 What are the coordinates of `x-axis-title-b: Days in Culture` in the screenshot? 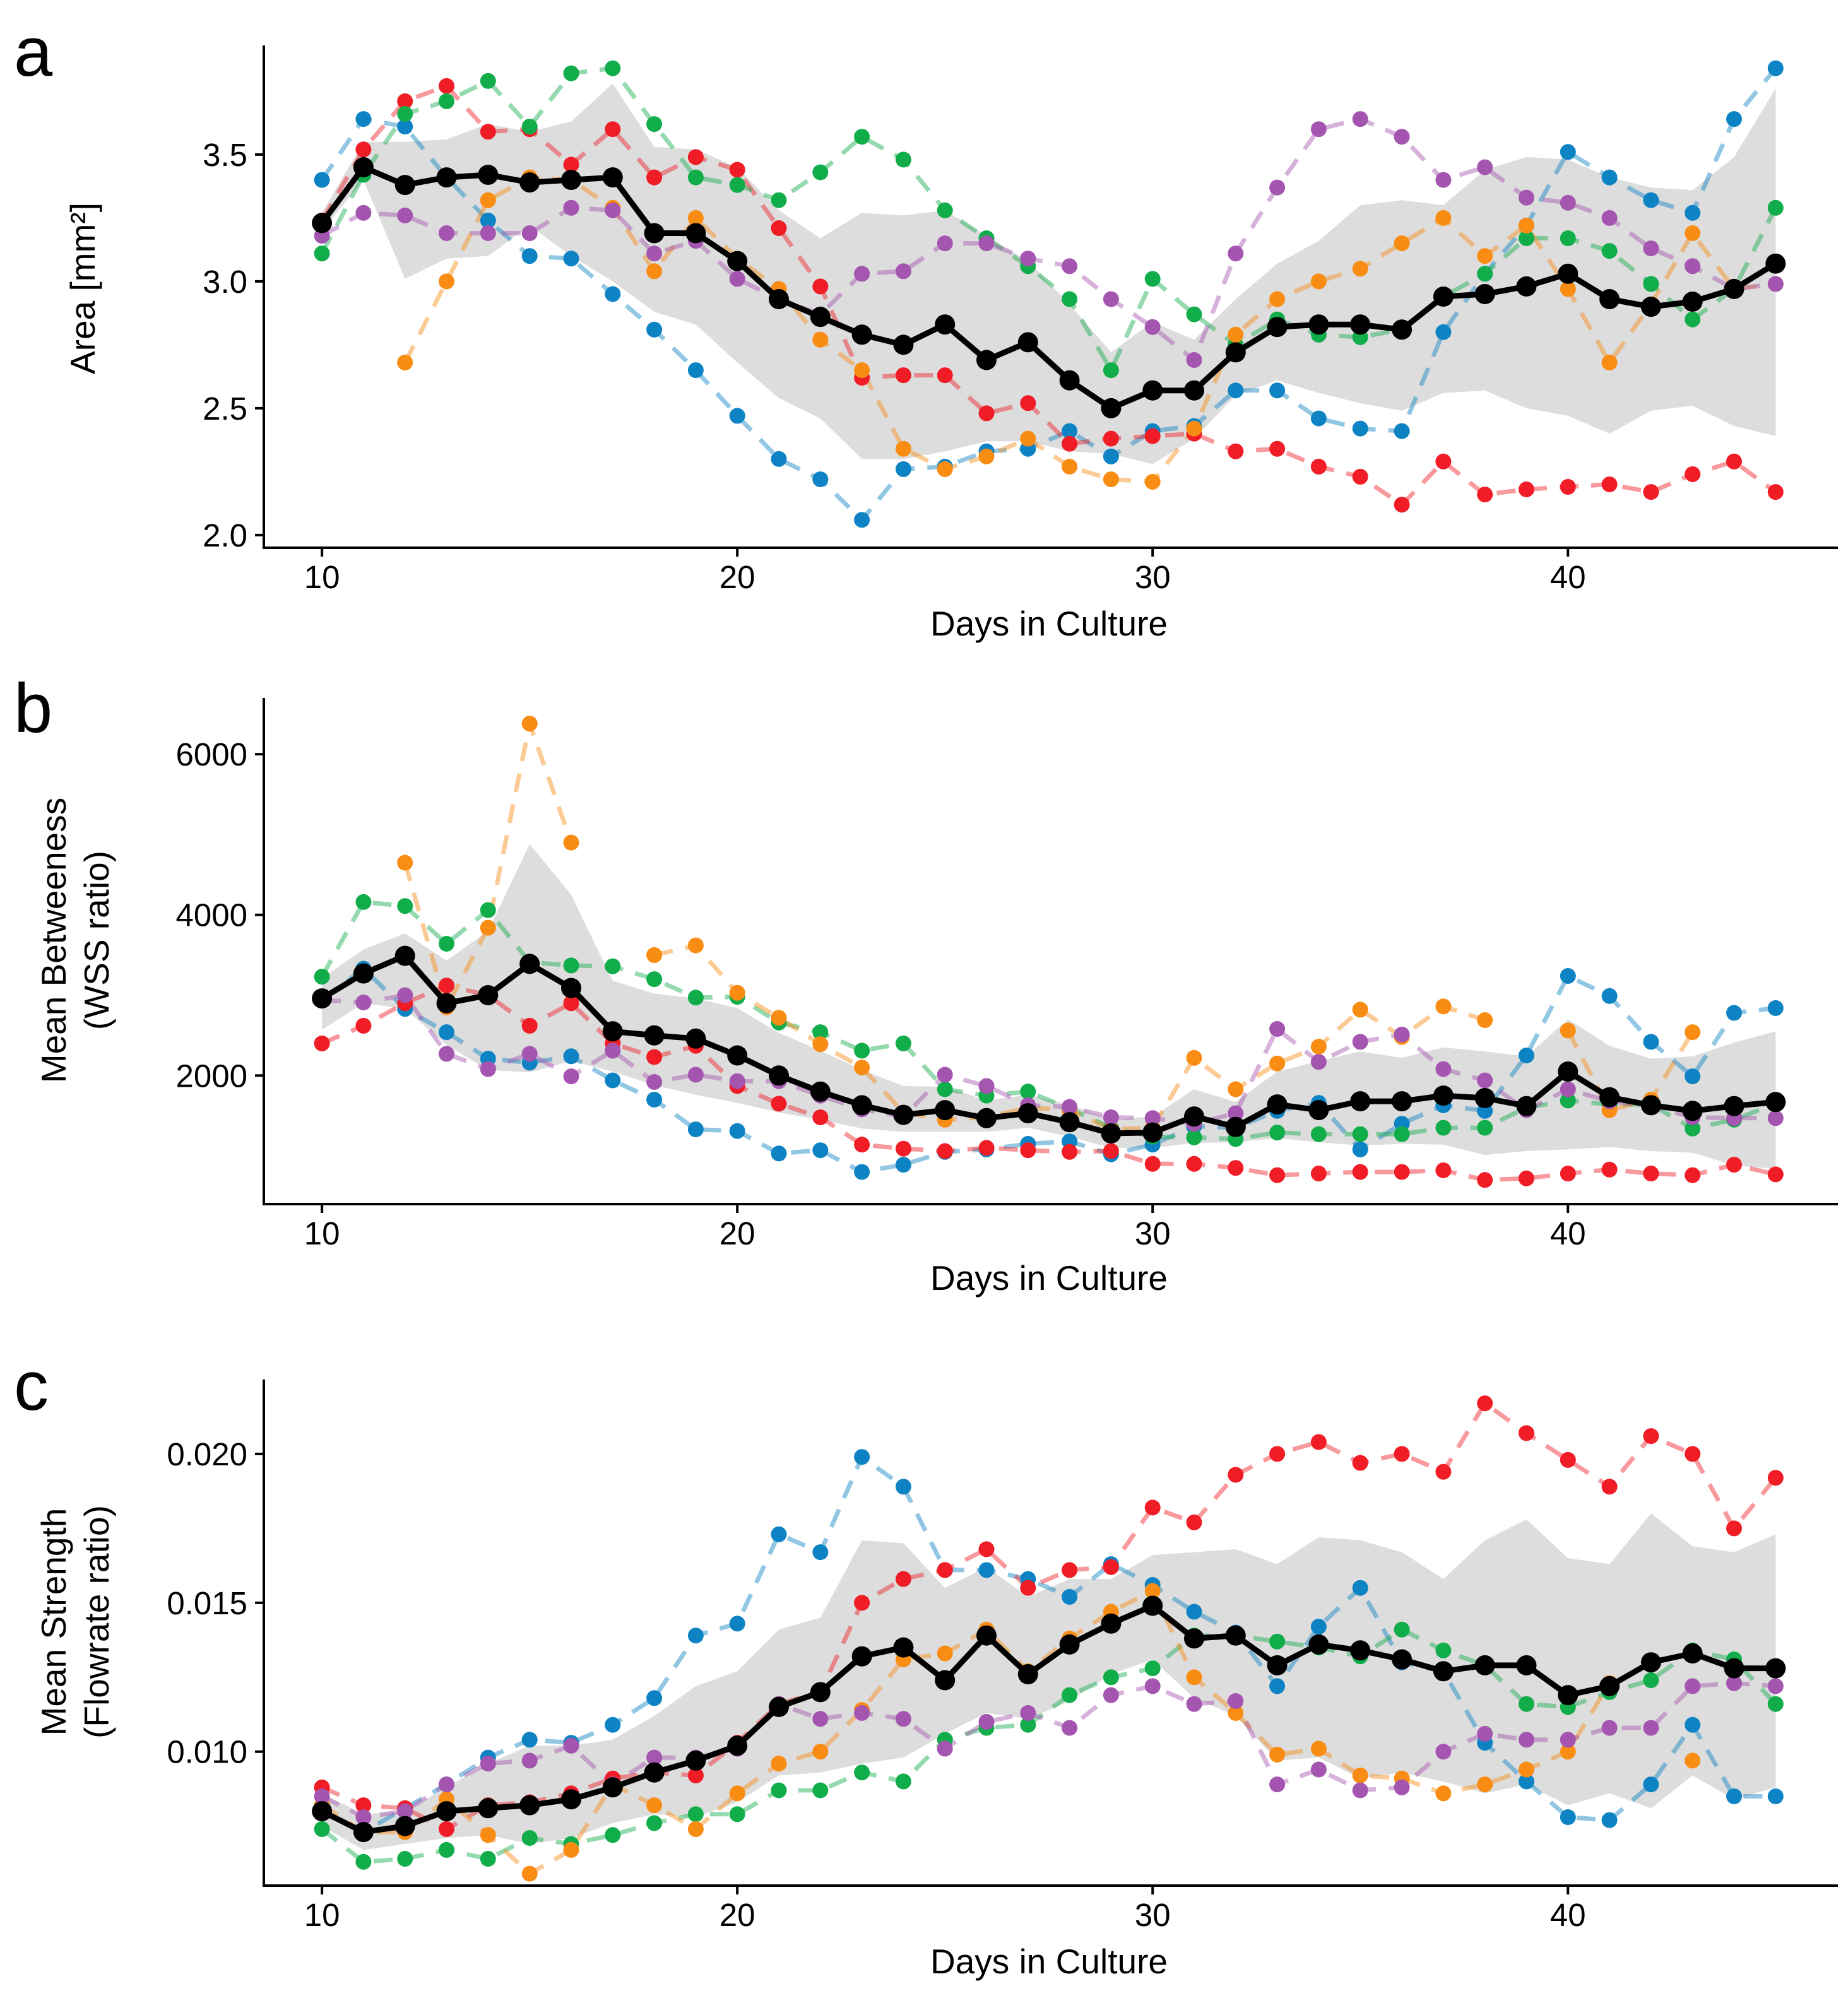 It's located at (1049, 1277).